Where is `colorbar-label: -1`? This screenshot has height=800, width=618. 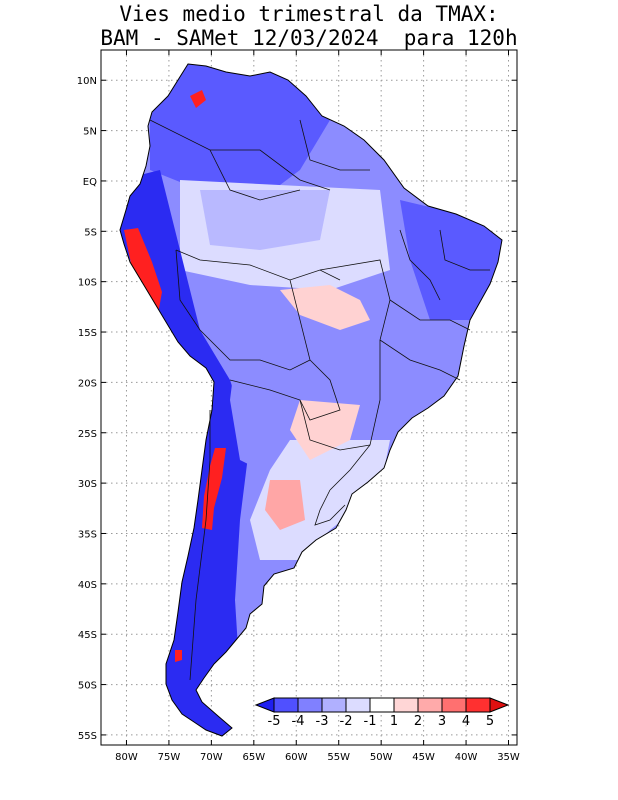 colorbar-label: -1 is located at coordinates (370, 721).